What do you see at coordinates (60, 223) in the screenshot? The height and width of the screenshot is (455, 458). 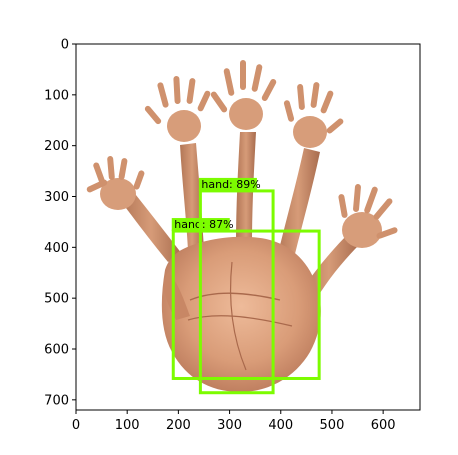 I see `y-axis: 0 100 200 300 400 500 600 700` at bounding box center [60, 223].